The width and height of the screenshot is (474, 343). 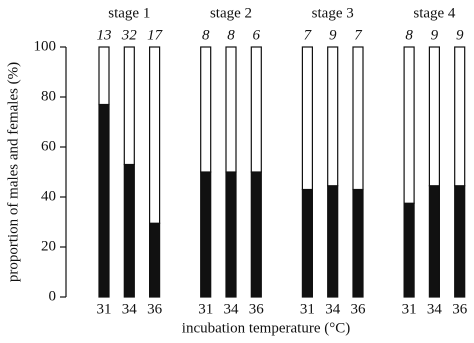 I want to click on sample-size: 32, so click(x=129, y=35).